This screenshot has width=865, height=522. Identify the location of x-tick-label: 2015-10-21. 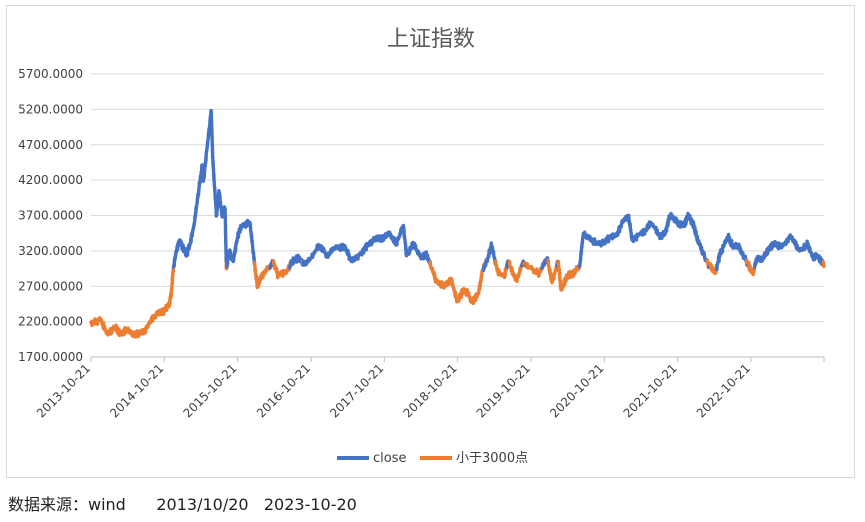
(209, 390).